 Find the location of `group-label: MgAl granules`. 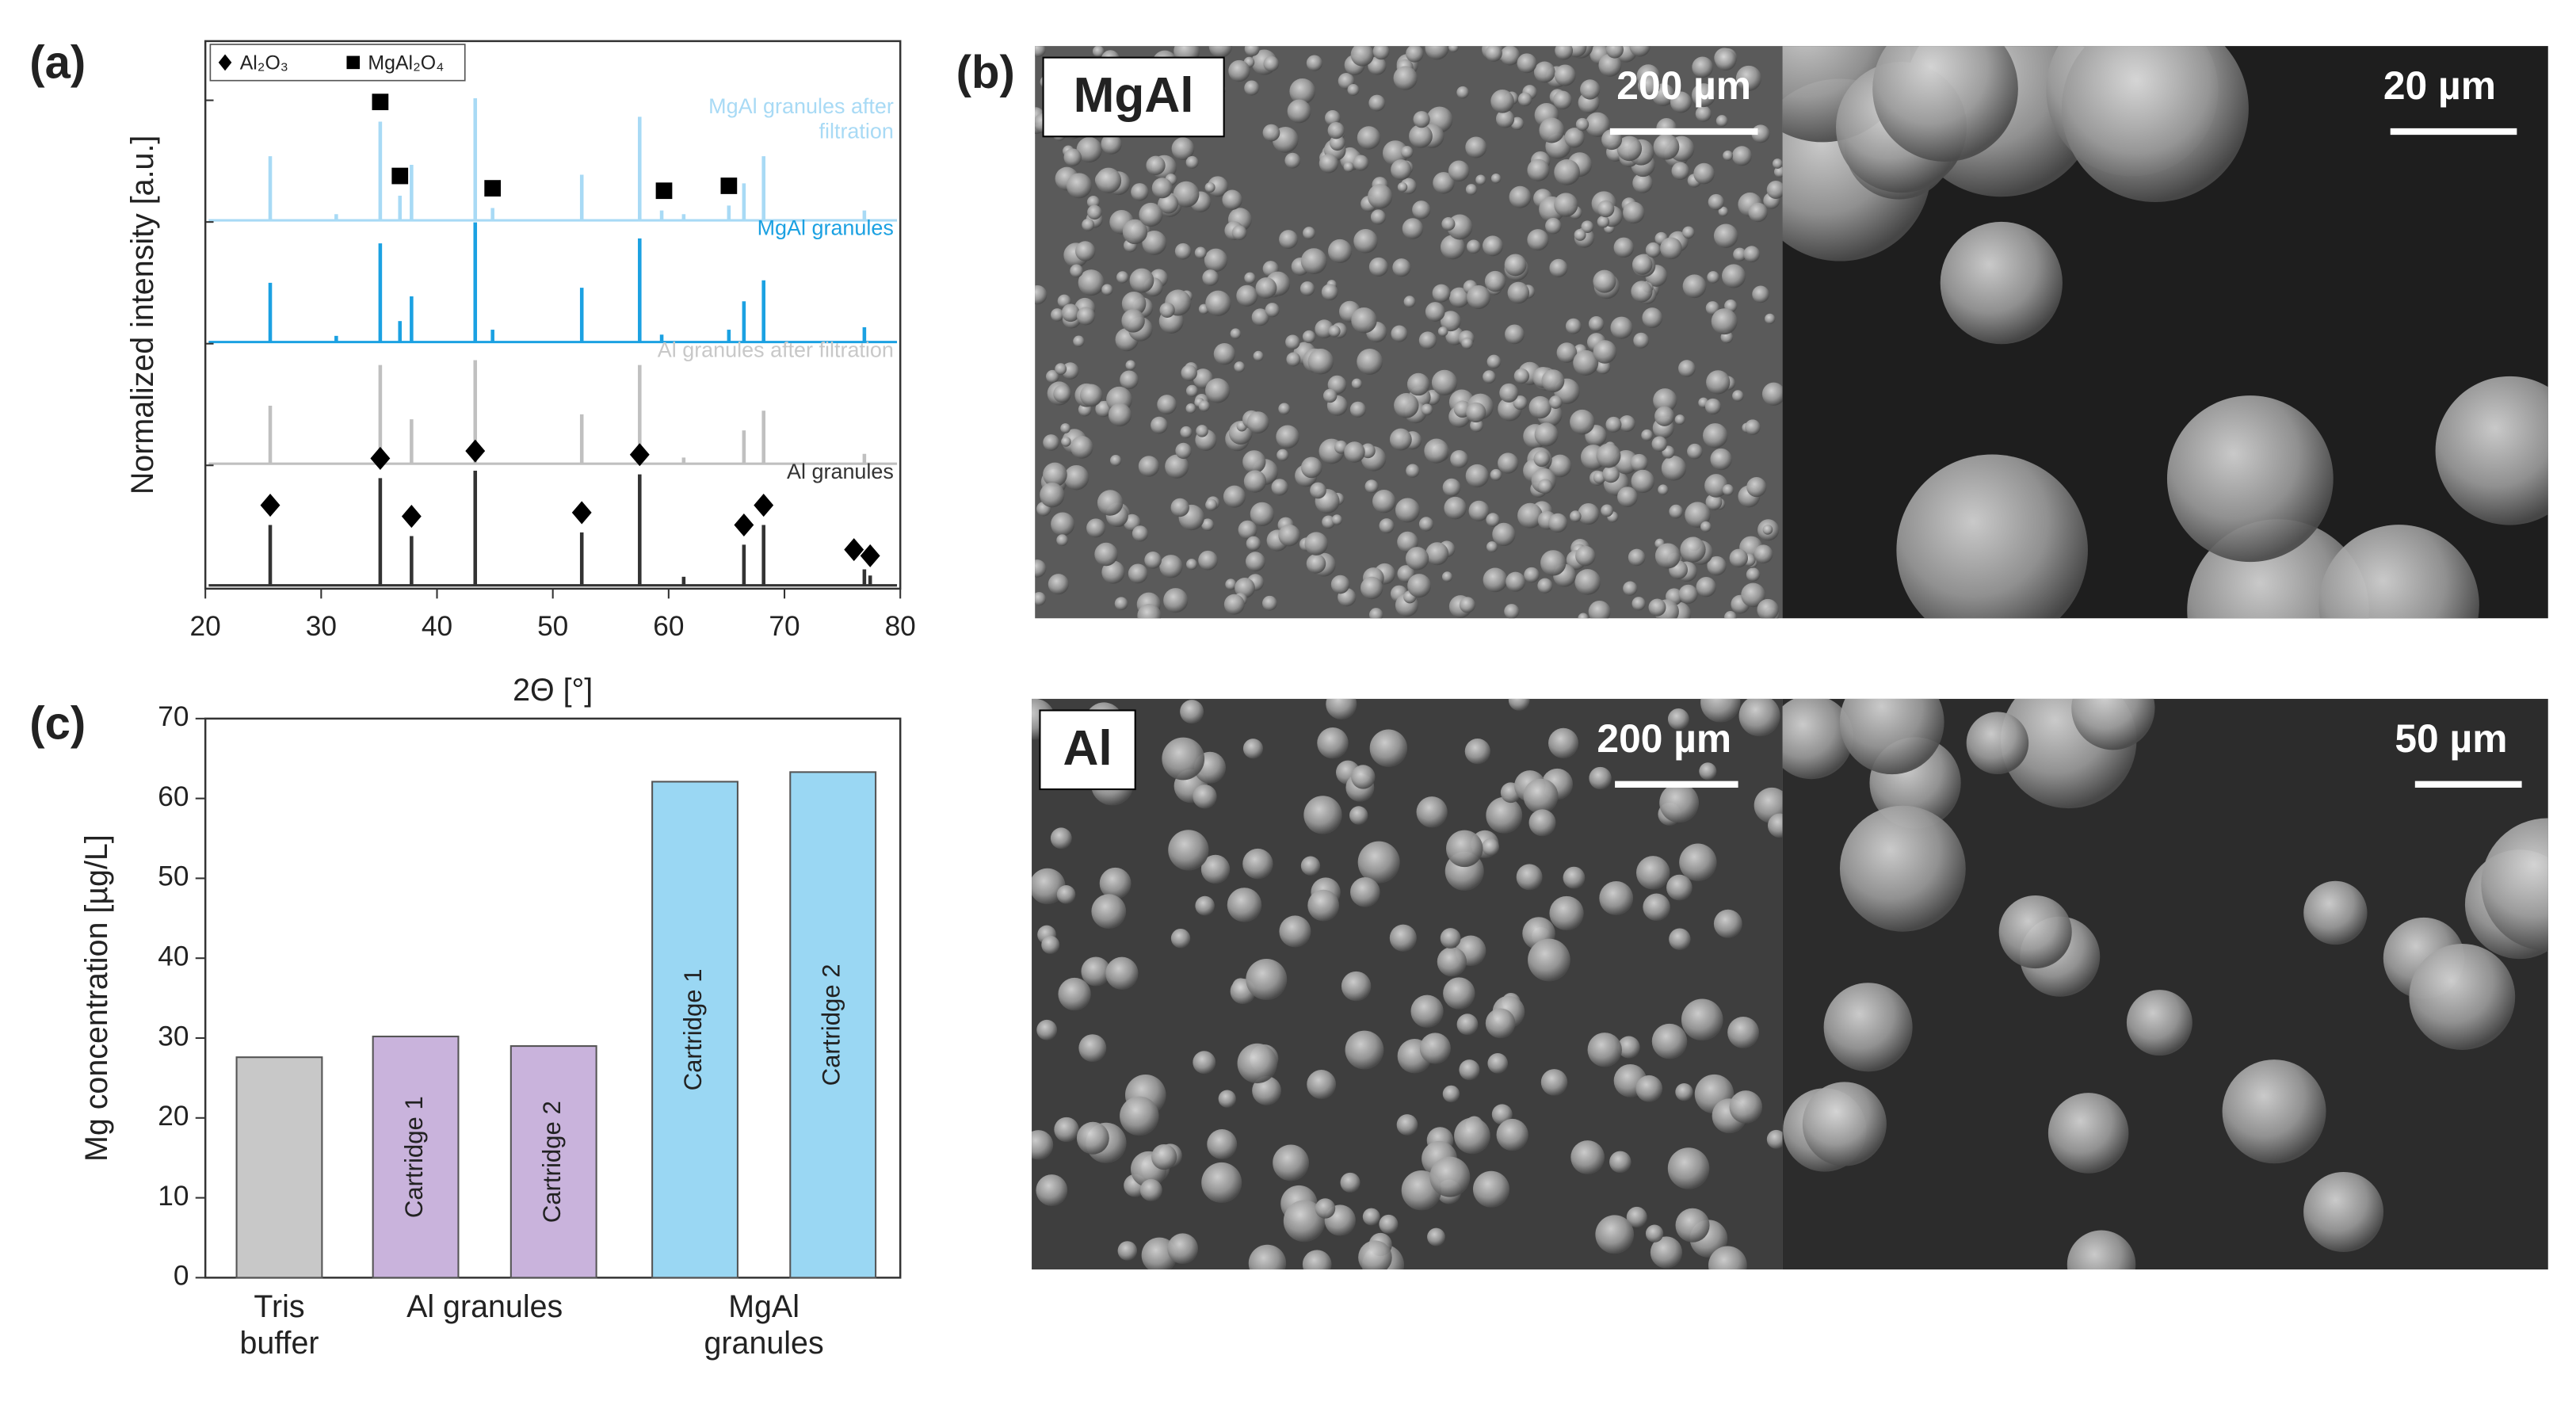

group-label: MgAl granules is located at coordinates (764, 1325).